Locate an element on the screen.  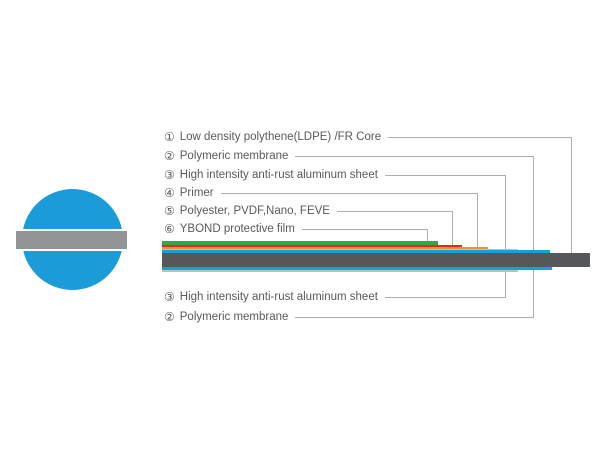
label-core: ① Low density polythene(LDPE) /FR Core is located at coordinates (368, 137).